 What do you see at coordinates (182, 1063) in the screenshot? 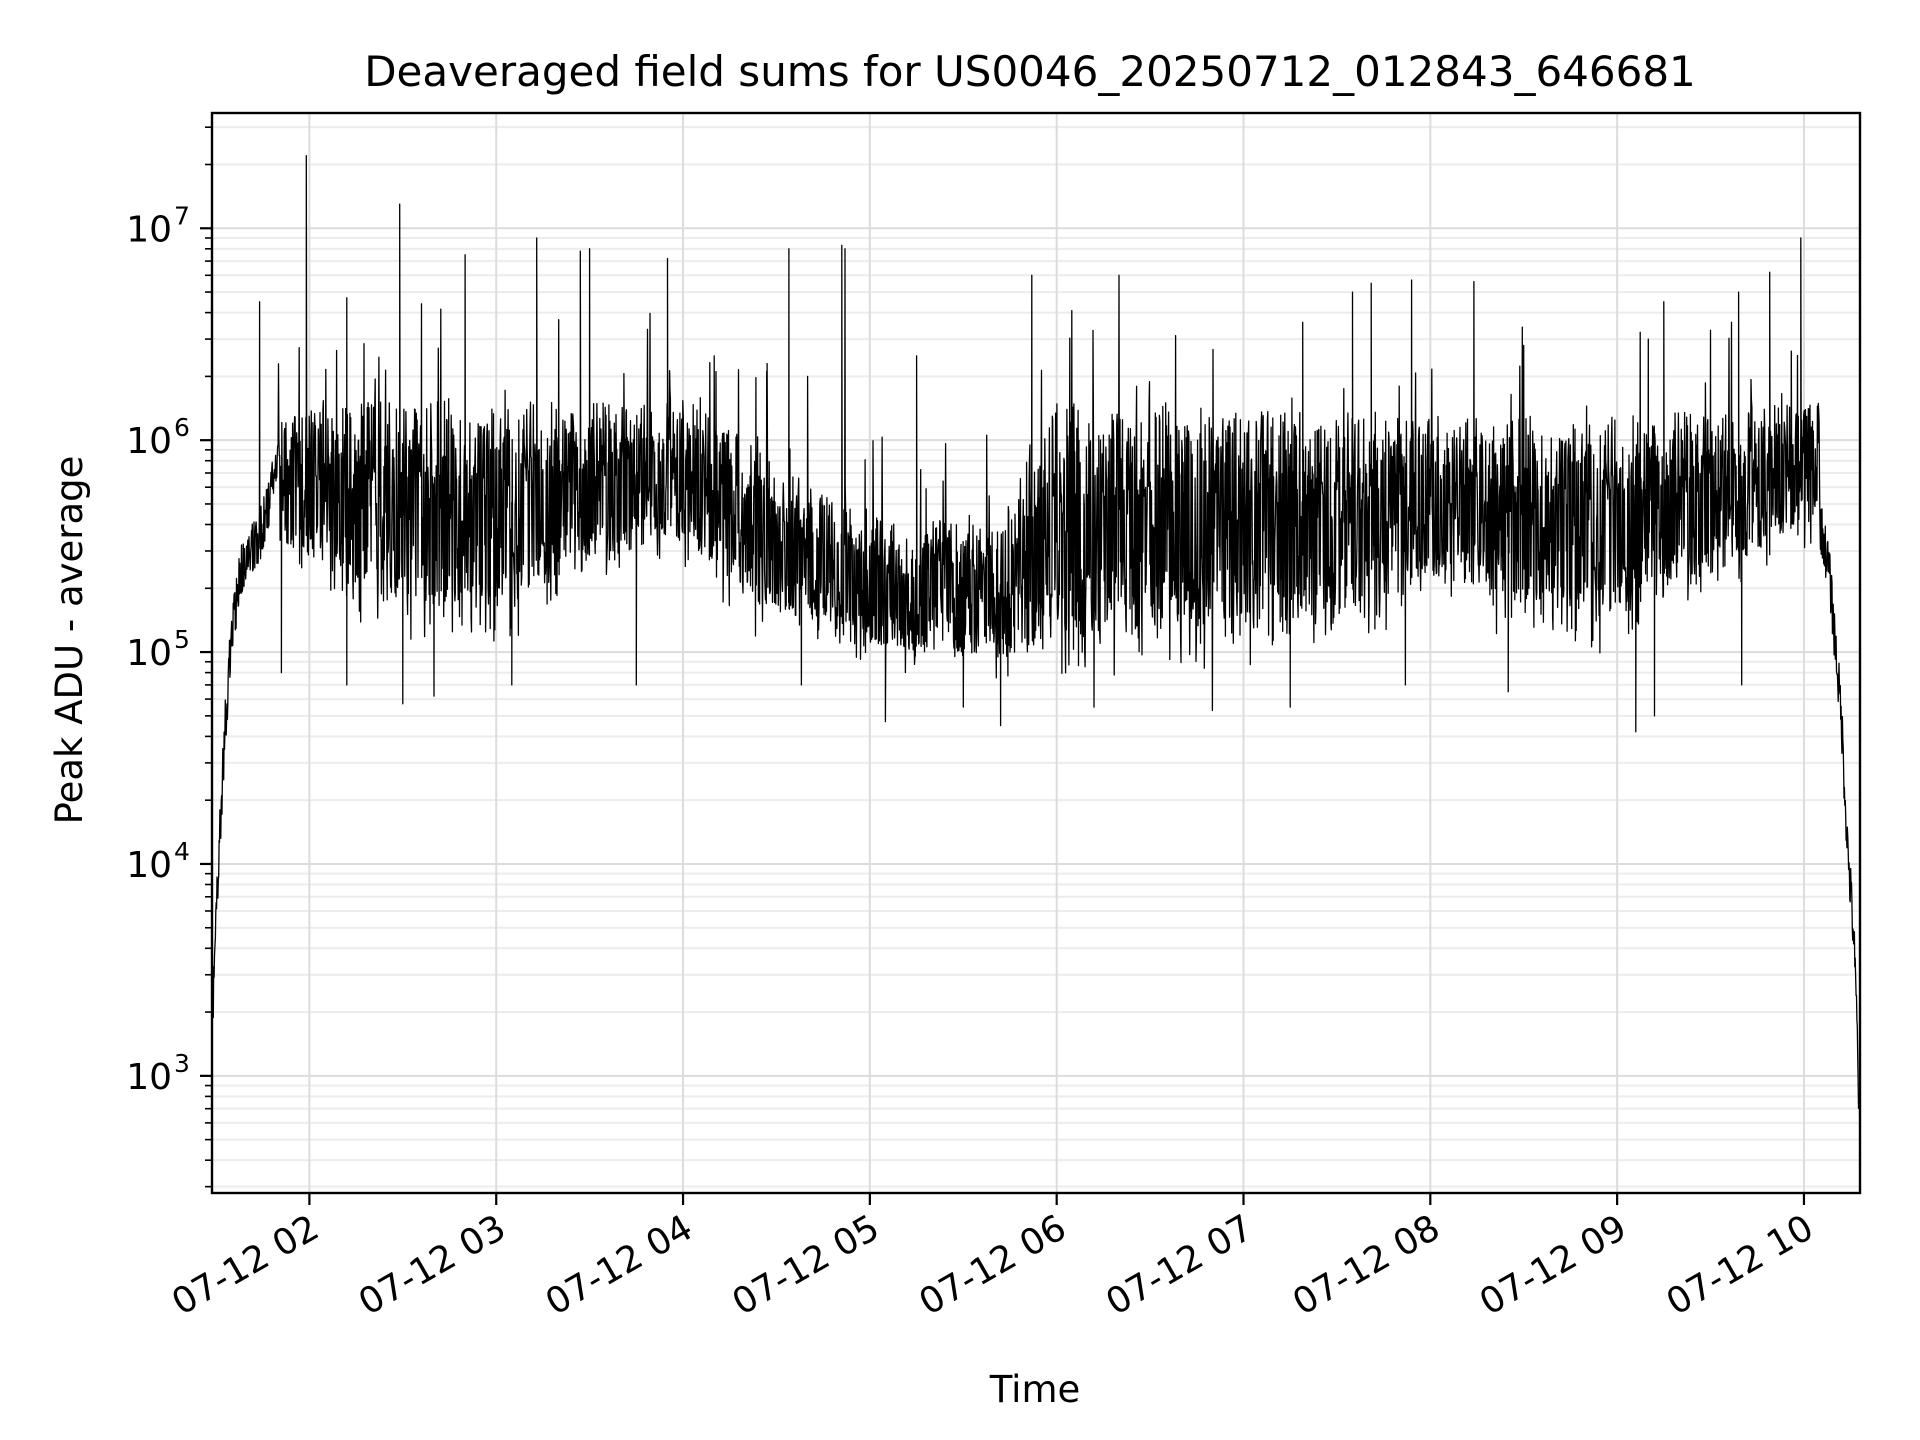
I see `y-tick-label-exponent: 3` at bounding box center [182, 1063].